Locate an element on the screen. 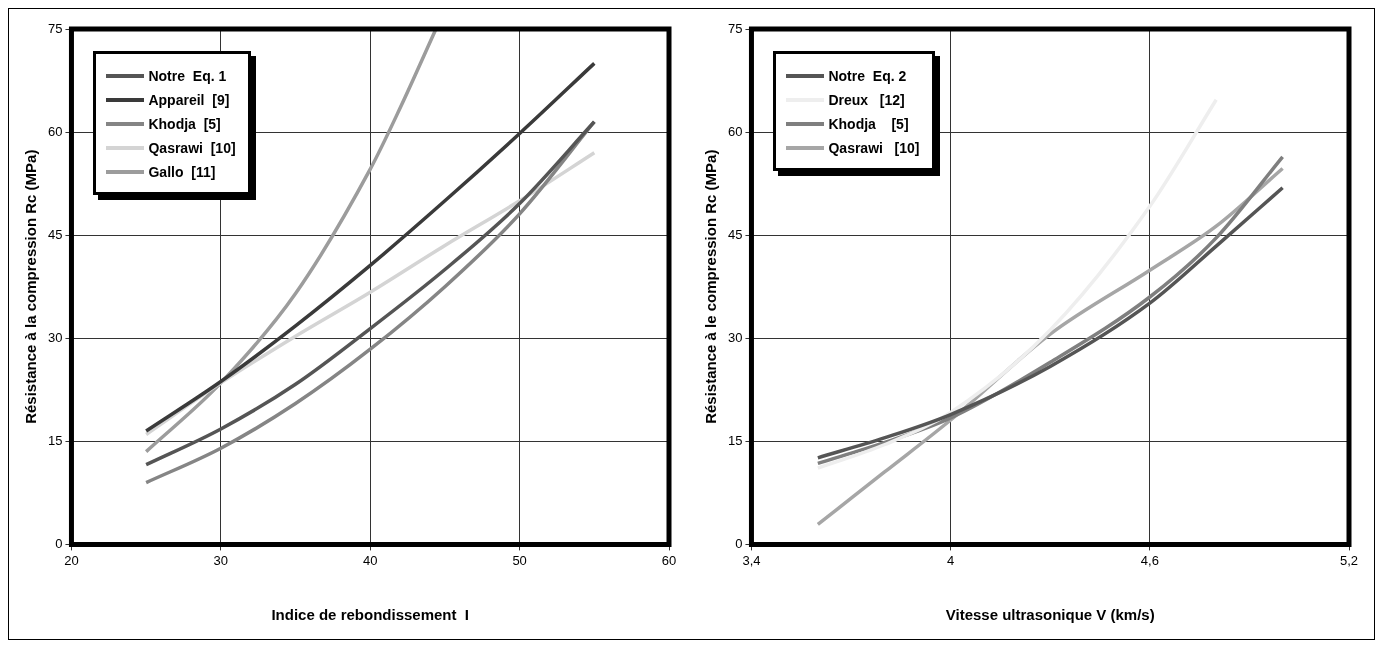  y-axis-title: Résistance à la compression Rc (MPa) is located at coordinates (31, 286).